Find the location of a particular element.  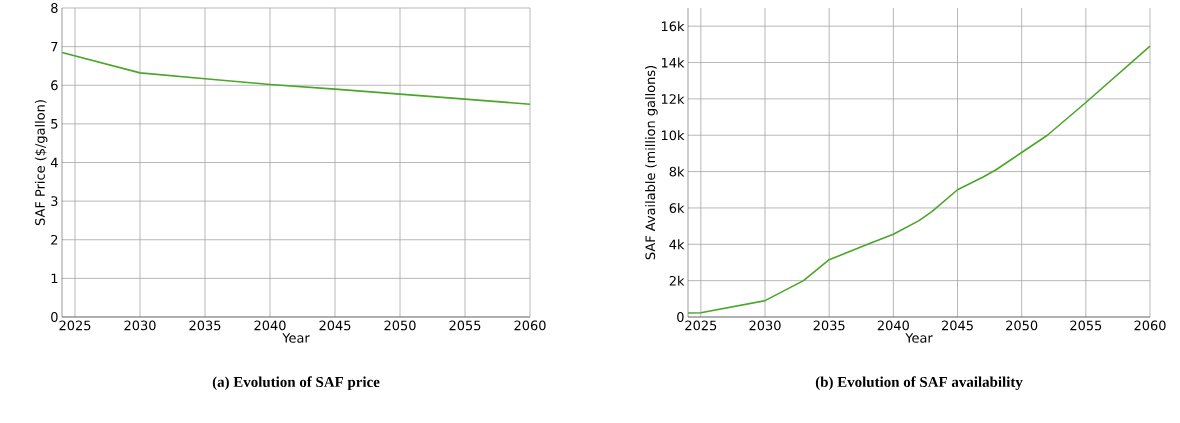

y-tick-label: 4 is located at coordinates (54, 162).